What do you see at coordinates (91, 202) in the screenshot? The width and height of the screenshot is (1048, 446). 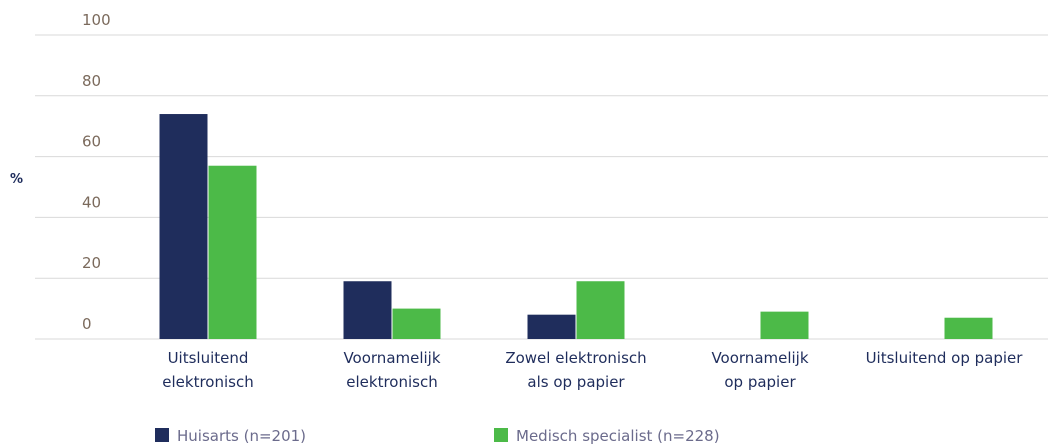 I see `y-tick-label: 40` at bounding box center [91, 202].